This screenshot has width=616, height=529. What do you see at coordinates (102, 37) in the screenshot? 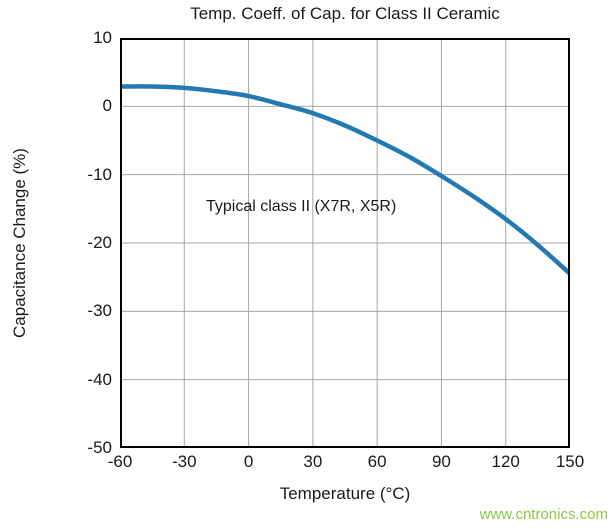
I see `y-tick-label: 10` at bounding box center [102, 37].